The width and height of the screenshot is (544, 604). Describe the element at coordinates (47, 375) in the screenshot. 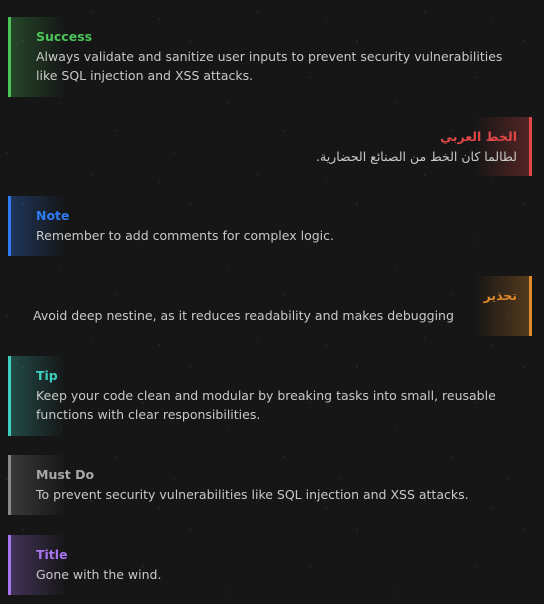

I see `callout-title: Tip` at that location.